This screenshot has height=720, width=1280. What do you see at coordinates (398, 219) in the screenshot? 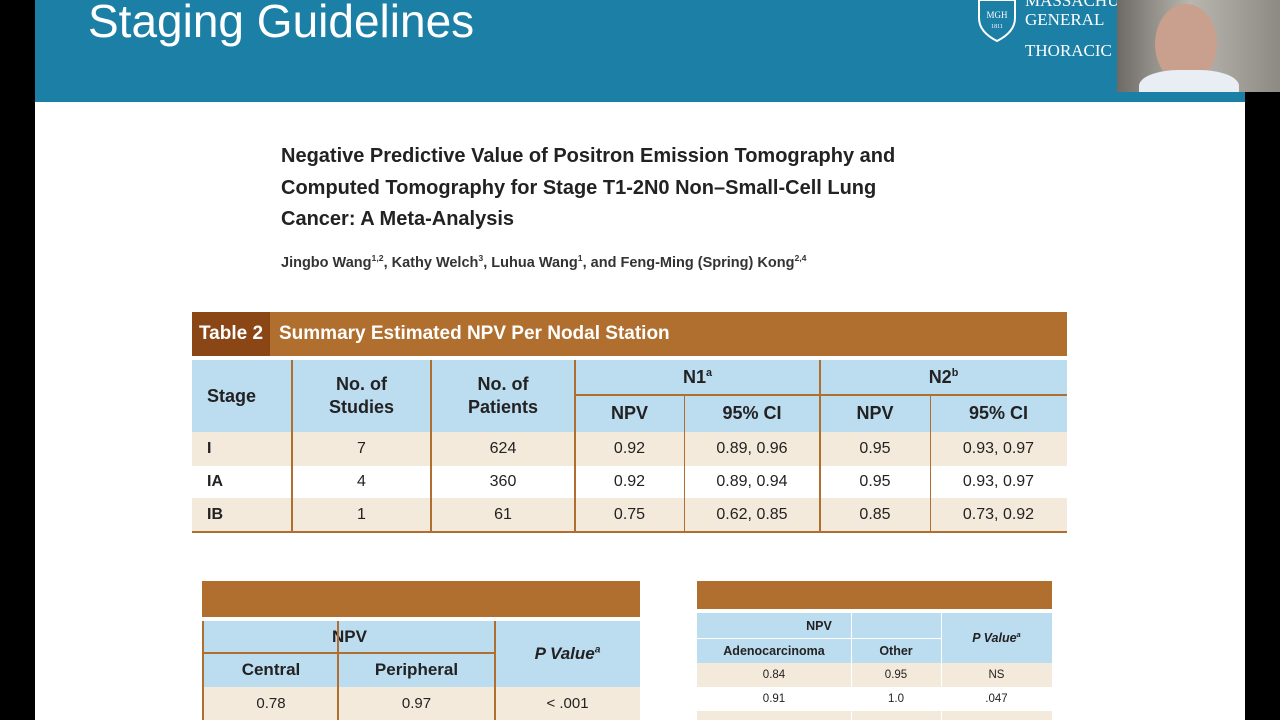
I see `paper-title-line: Cancer: A Meta-Analysis` at bounding box center [398, 219].